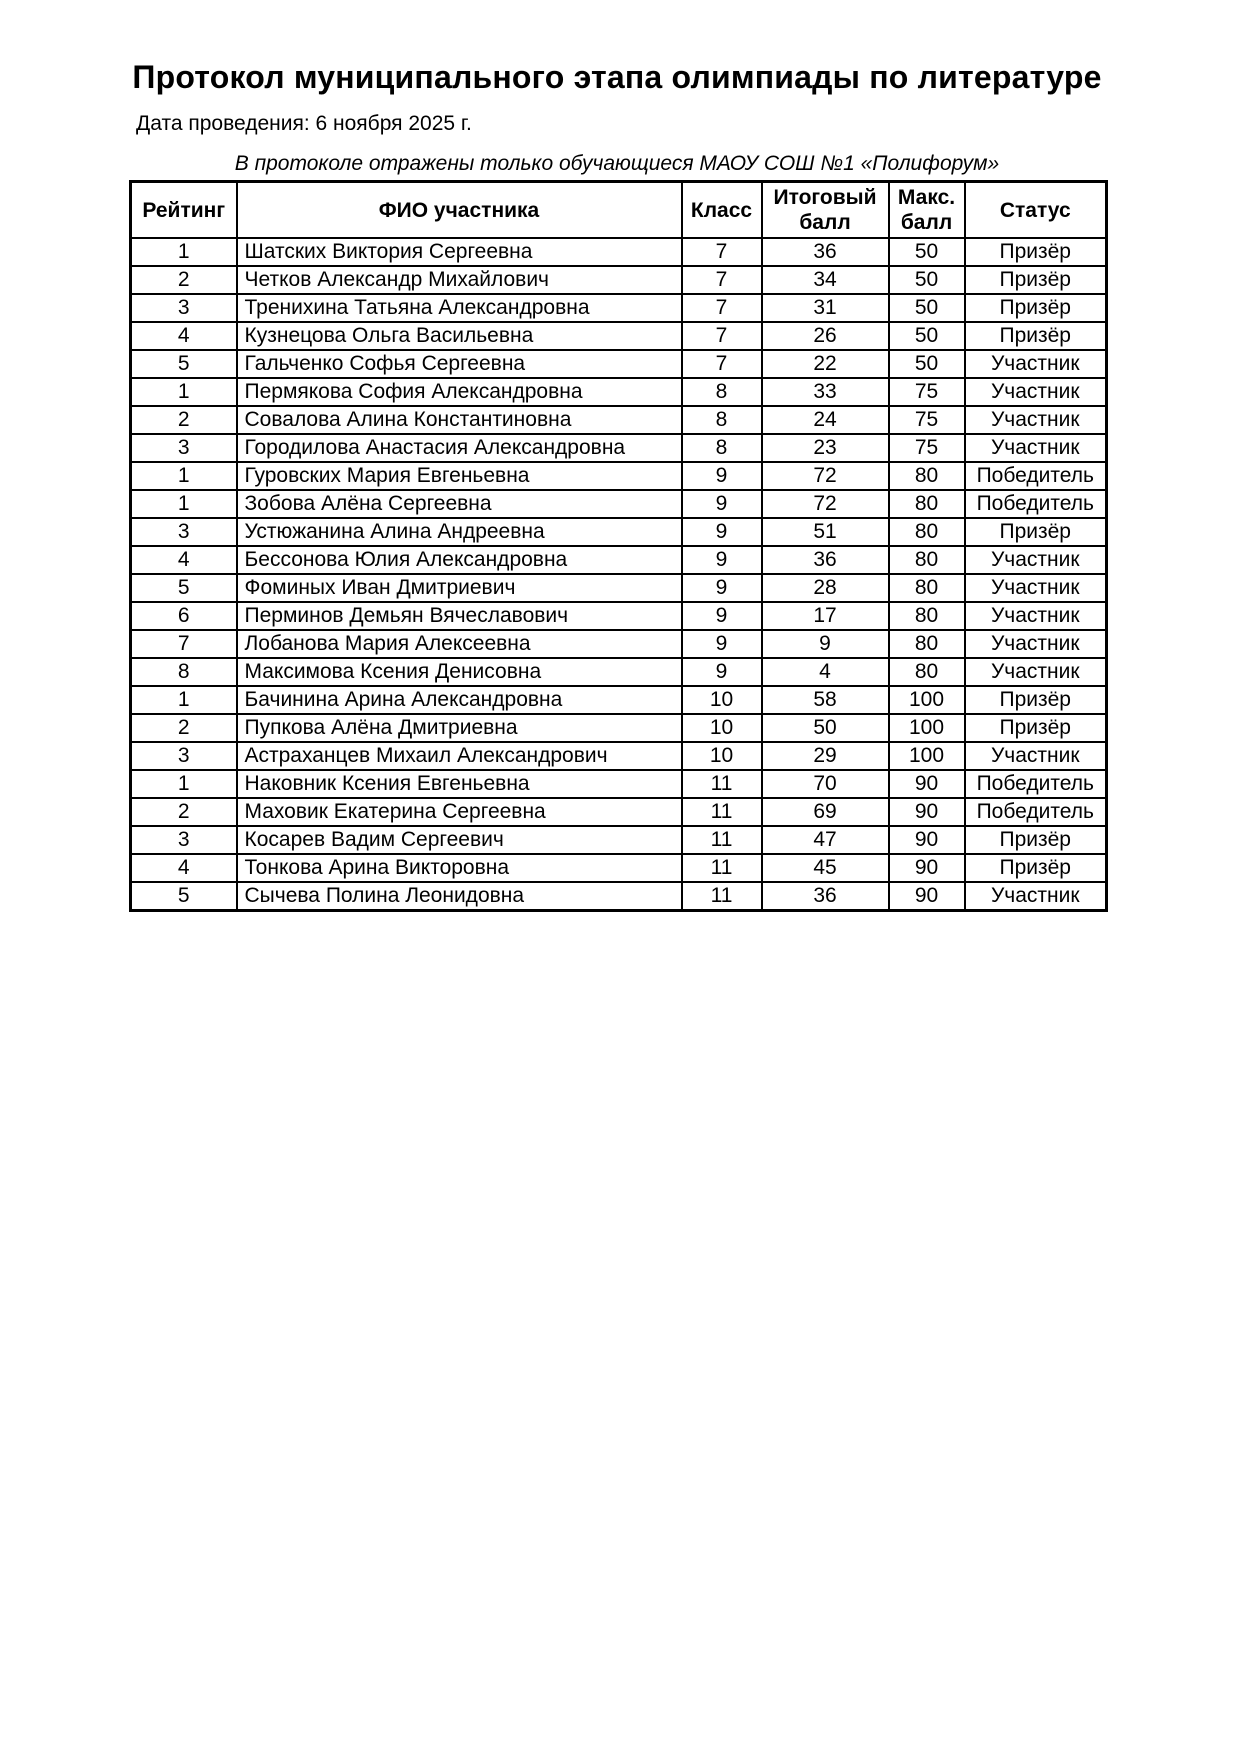 The width and height of the screenshot is (1240, 1754). I want to click on cell-name: Совалова Алина Константиновна, so click(459, 420).